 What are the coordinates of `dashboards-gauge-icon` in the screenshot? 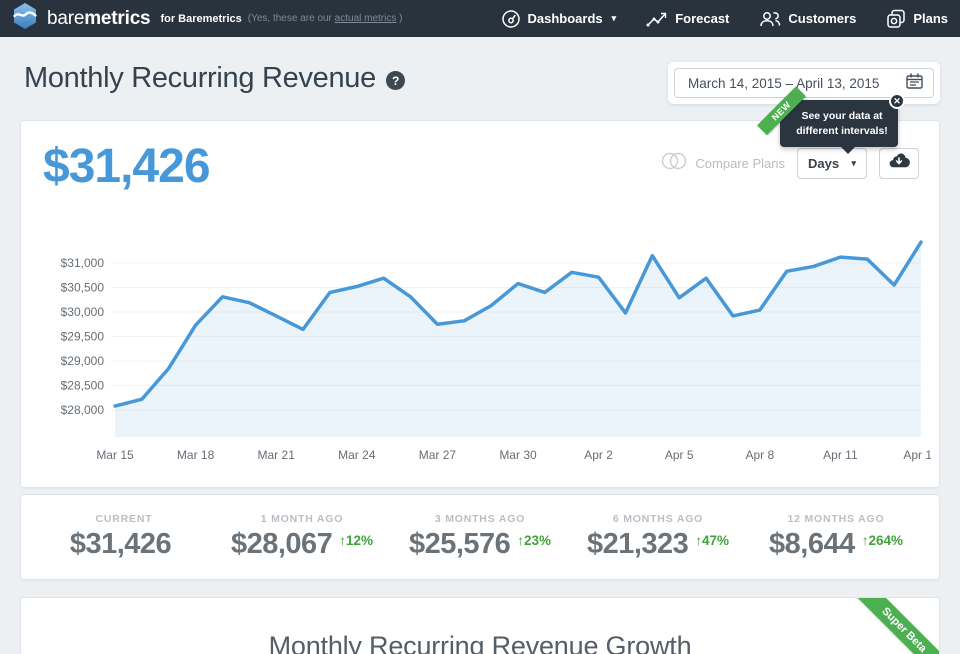 It's located at (511, 19).